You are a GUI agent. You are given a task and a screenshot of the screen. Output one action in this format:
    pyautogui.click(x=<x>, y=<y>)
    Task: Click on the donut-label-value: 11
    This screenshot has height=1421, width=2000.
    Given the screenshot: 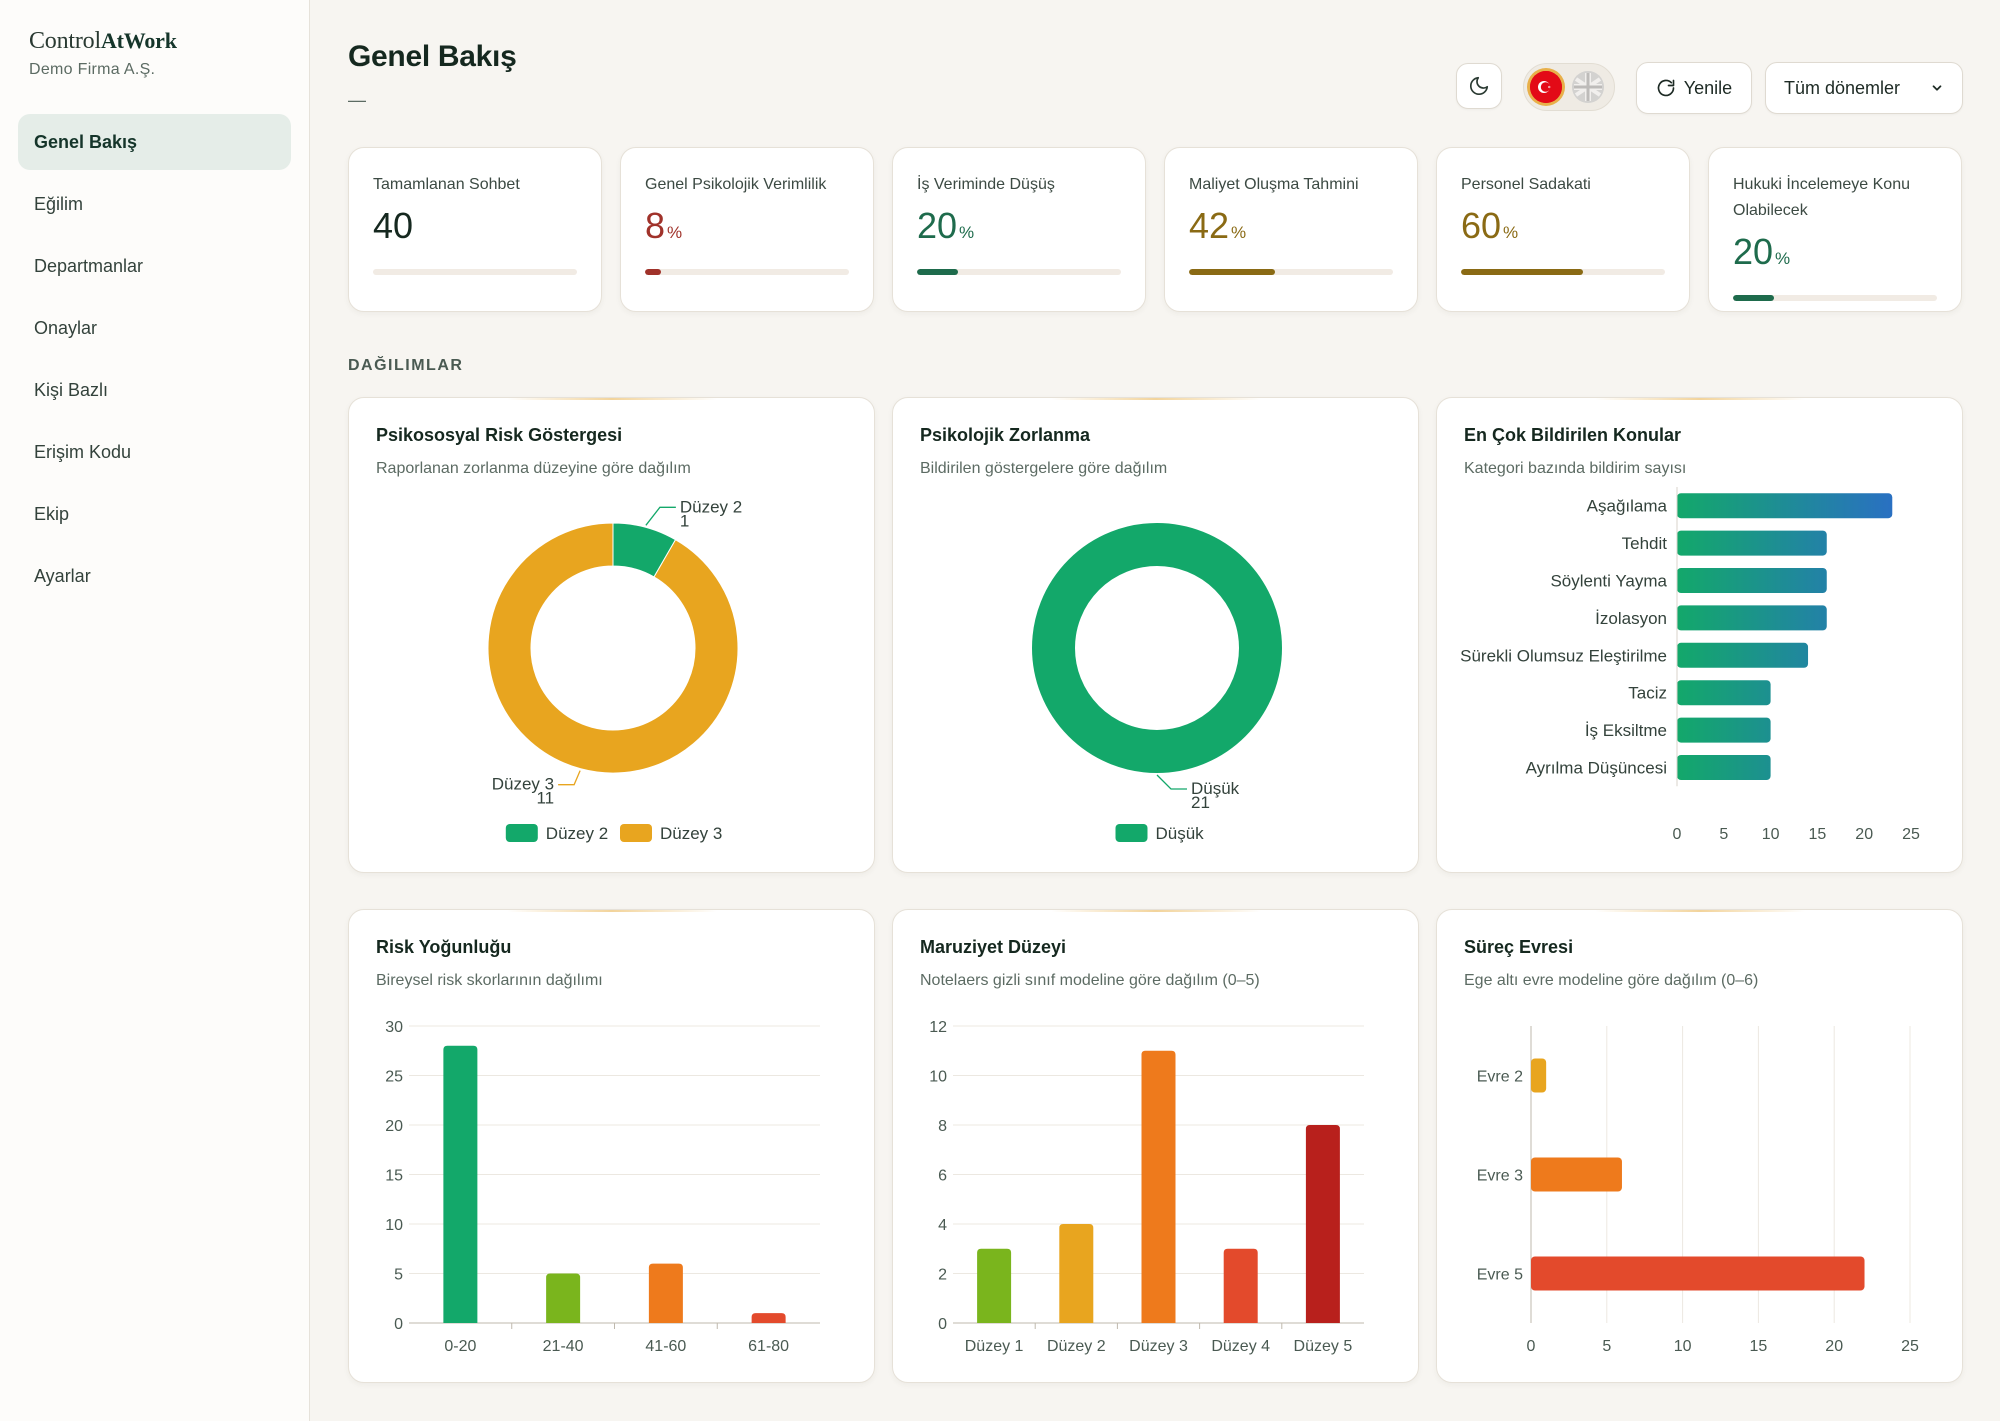 What is the action you would take?
    pyautogui.click(x=545, y=798)
    